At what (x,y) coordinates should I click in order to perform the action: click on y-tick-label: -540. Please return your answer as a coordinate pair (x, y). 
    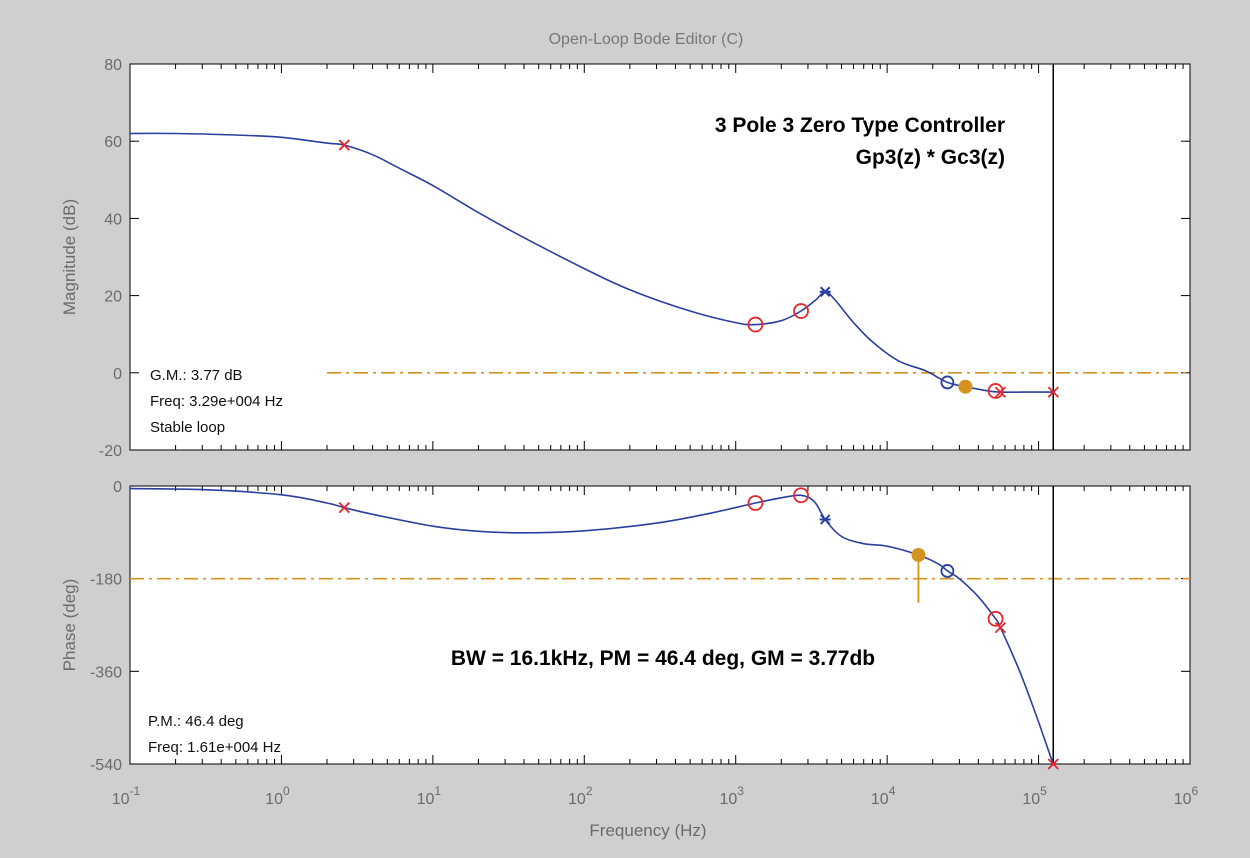
    Looking at the image, I should click on (106, 765).